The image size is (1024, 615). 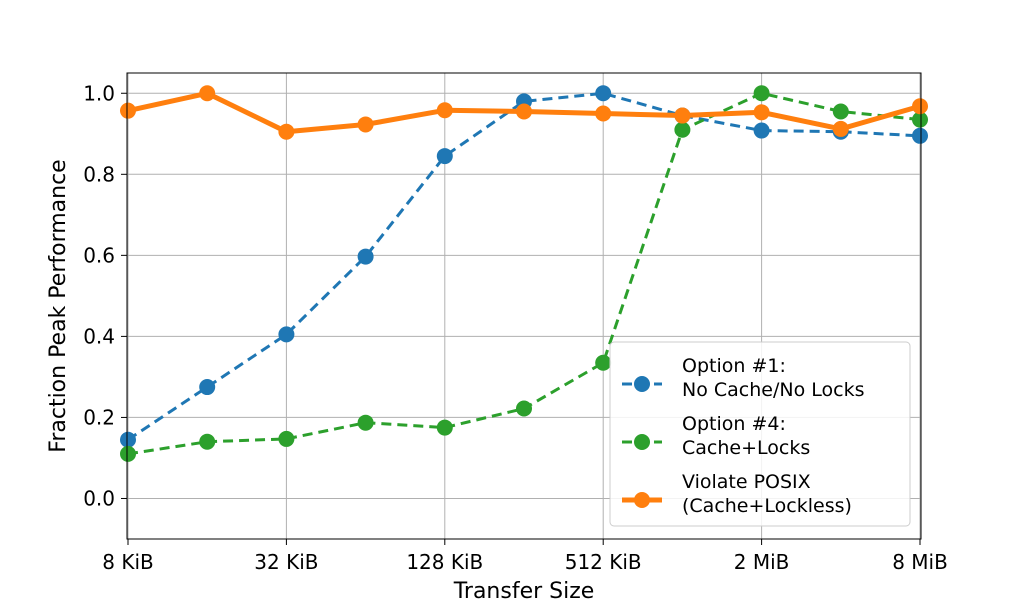 What do you see at coordinates (99, 336) in the screenshot?
I see `y-tick-label: 0.4` at bounding box center [99, 336].